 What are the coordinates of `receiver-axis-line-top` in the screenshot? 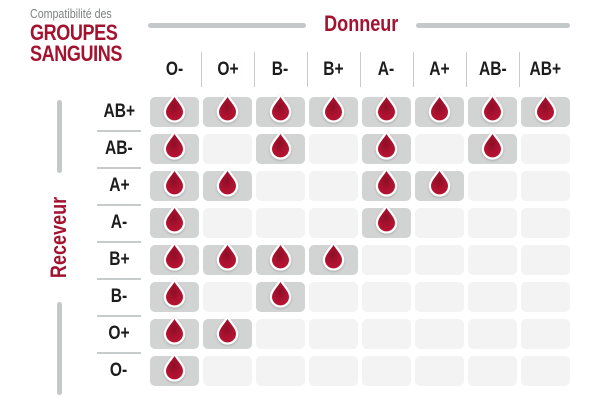 It's located at (59, 136).